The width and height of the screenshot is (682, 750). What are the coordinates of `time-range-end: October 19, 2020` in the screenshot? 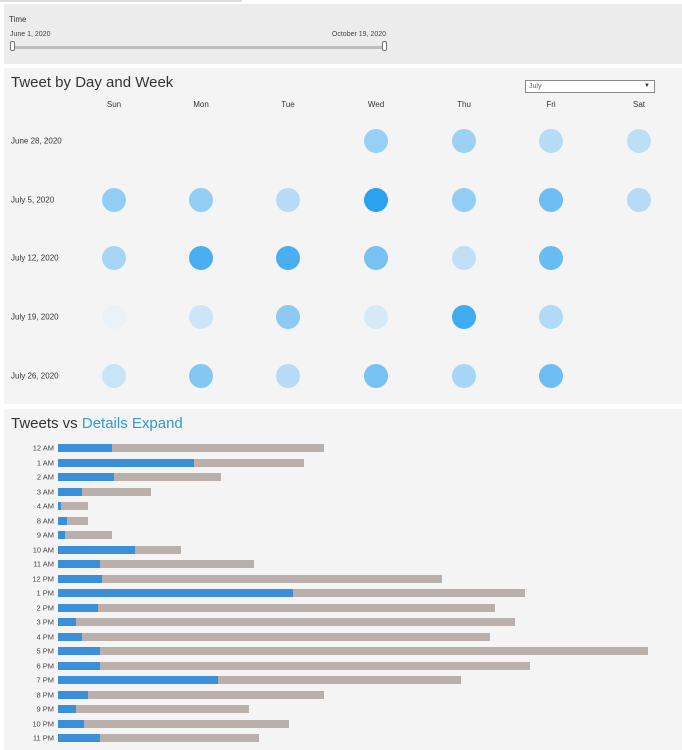 It's located at (358, 34).